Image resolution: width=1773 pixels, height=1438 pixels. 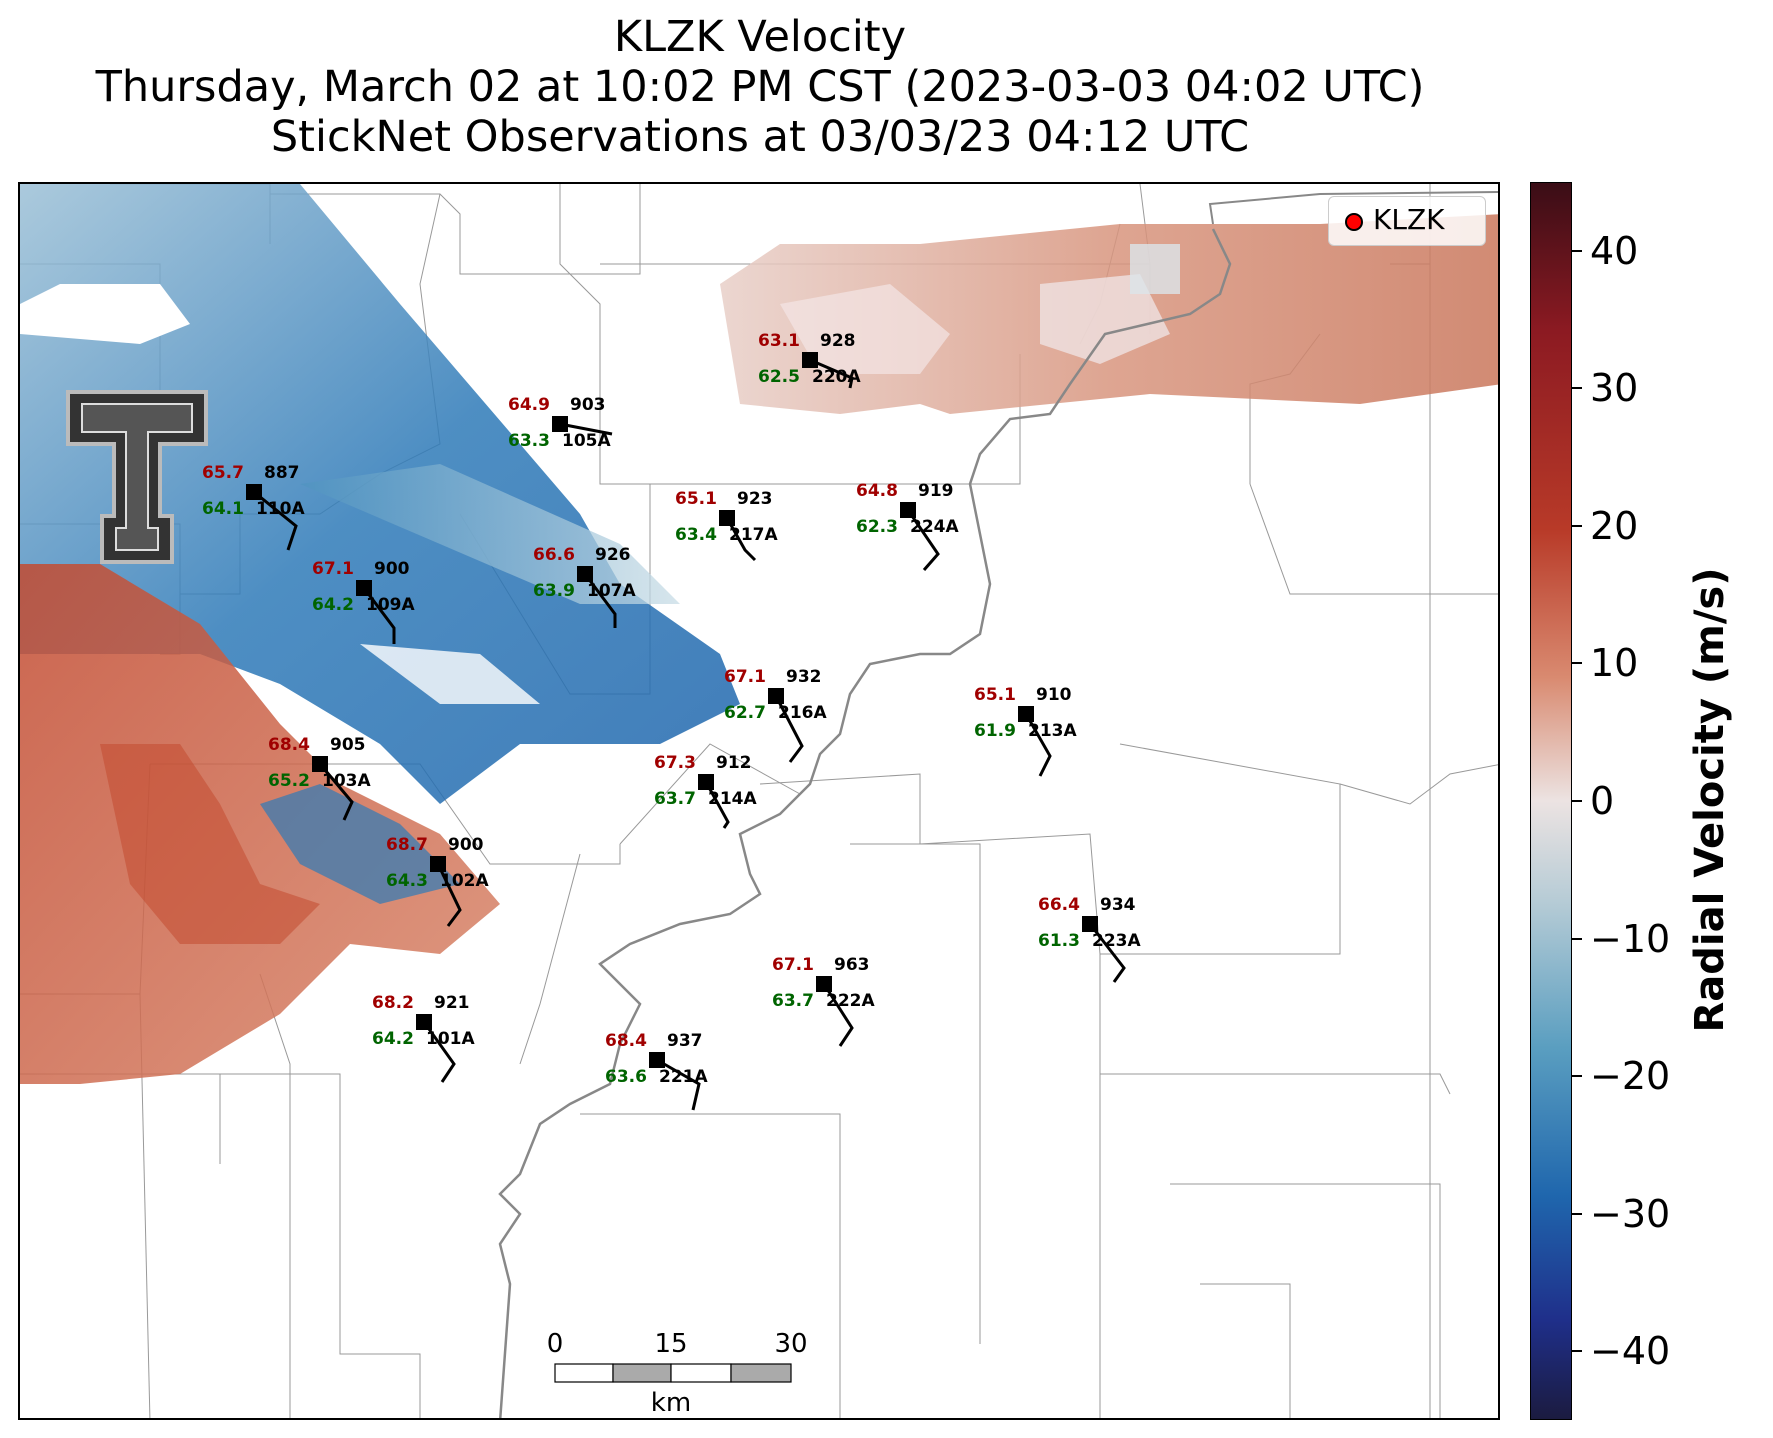 I want to click on station-dewpoint: 61.3, so click(x=1059, y=941).